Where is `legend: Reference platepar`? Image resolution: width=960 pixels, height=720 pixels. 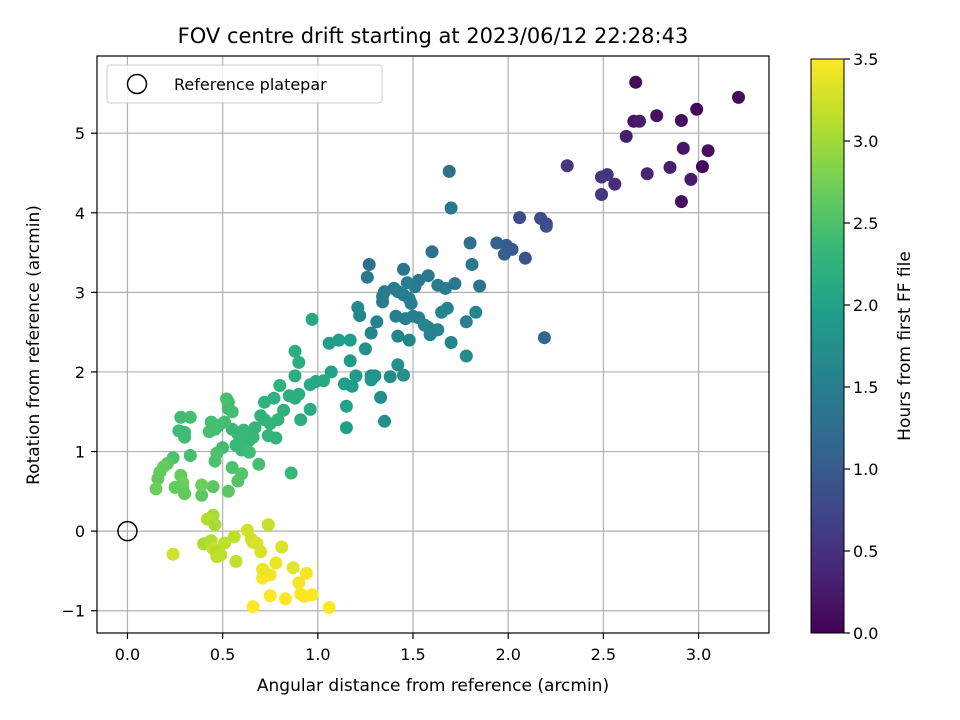 legend: Reference platepar is located at coordinates (244, 84).